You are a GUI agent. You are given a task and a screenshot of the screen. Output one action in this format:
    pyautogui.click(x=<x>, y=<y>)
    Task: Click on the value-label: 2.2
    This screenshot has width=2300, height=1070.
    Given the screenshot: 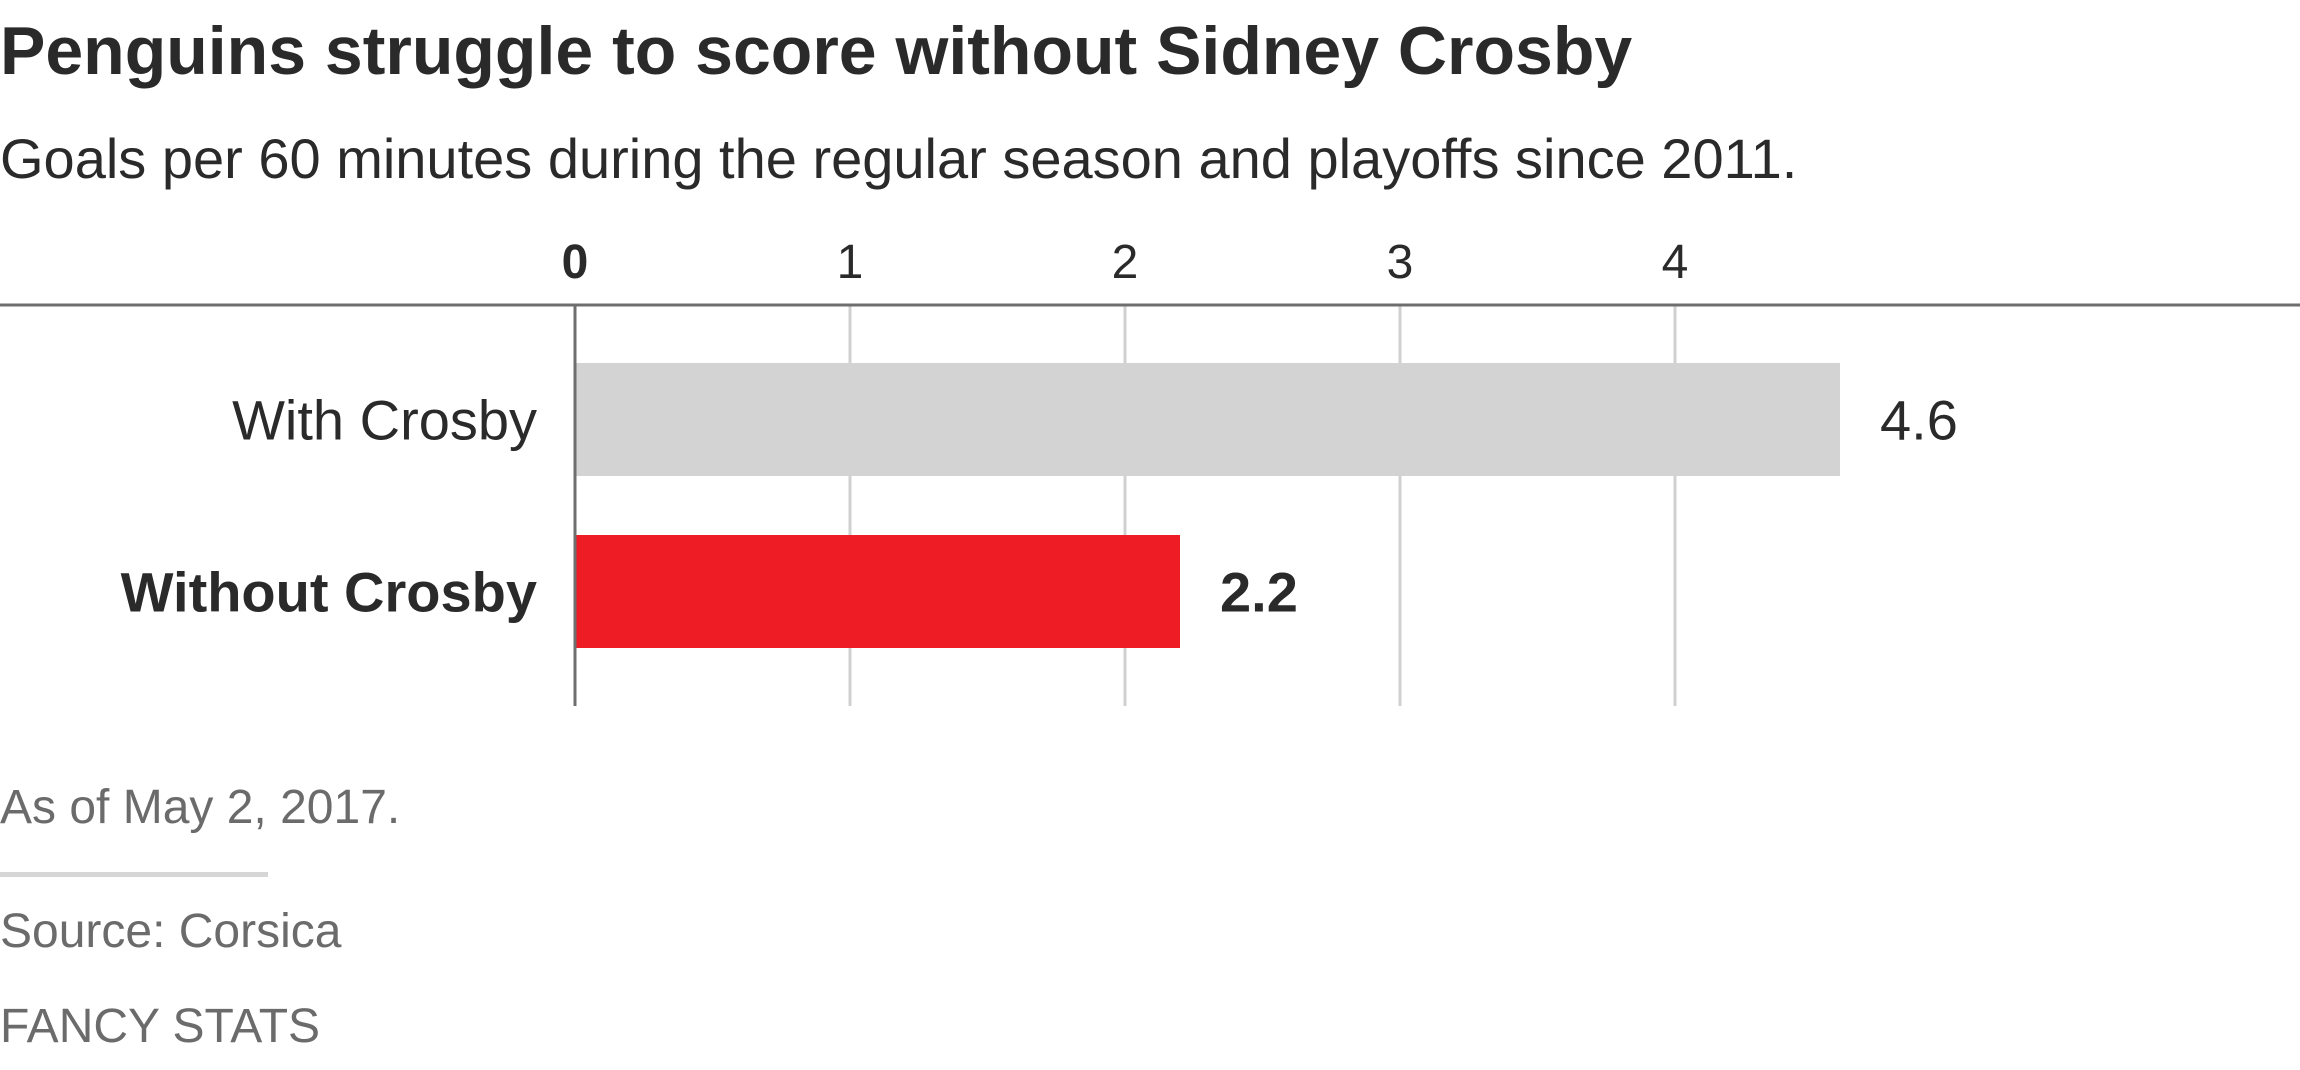 What is the action you would take?
    pyautogui.click(x=1259, y=592)
    